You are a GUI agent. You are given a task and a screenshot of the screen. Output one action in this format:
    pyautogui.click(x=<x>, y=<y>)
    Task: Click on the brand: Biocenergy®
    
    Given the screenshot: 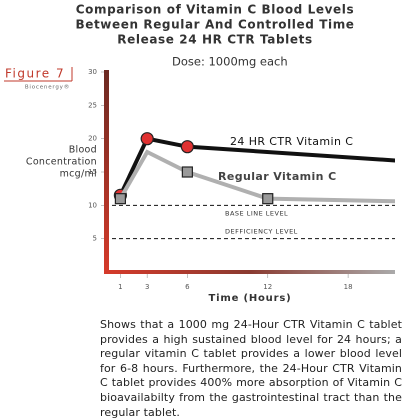 What is the action you would take?
    pyautogui.click(x=47, y=87)
    